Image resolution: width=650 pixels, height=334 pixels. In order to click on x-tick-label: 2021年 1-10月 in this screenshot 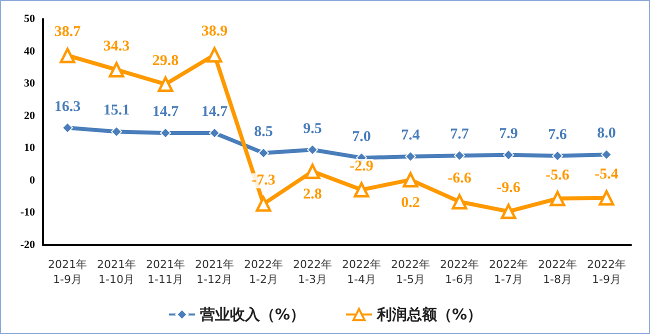, I will do `click(116, 272)`.